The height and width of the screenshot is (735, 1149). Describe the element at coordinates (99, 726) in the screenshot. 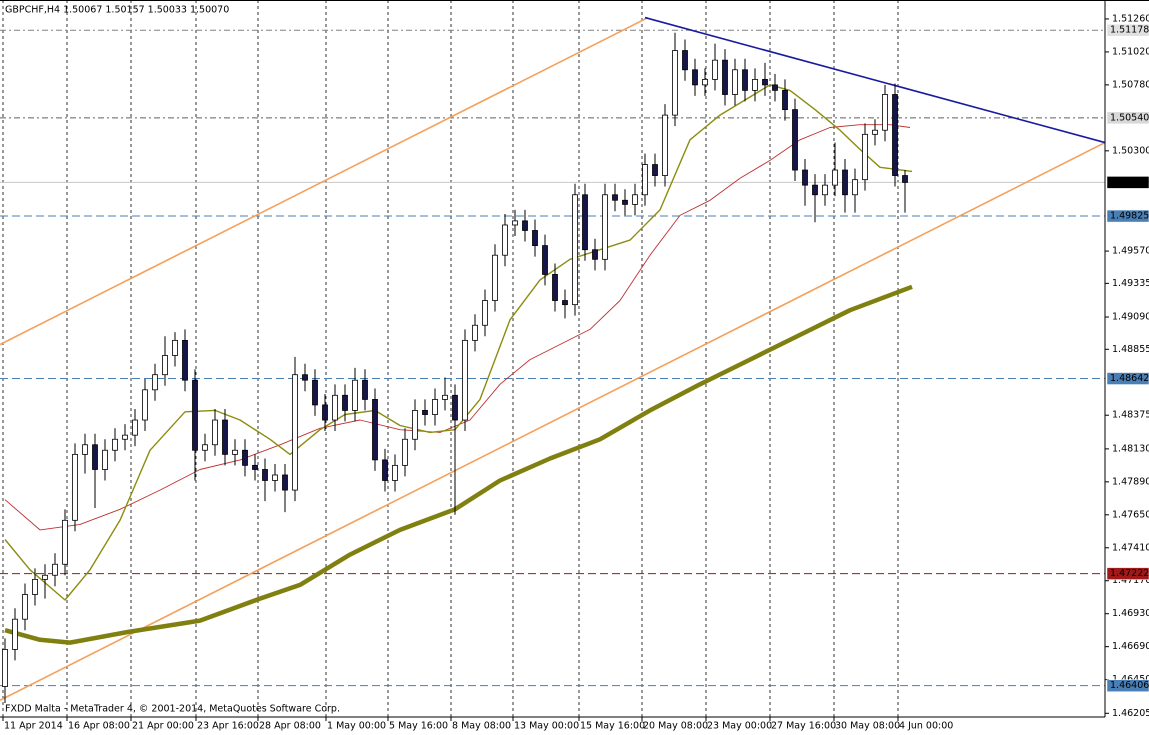

I see `x-tick-label: 16 Apr 08:00` at that location.